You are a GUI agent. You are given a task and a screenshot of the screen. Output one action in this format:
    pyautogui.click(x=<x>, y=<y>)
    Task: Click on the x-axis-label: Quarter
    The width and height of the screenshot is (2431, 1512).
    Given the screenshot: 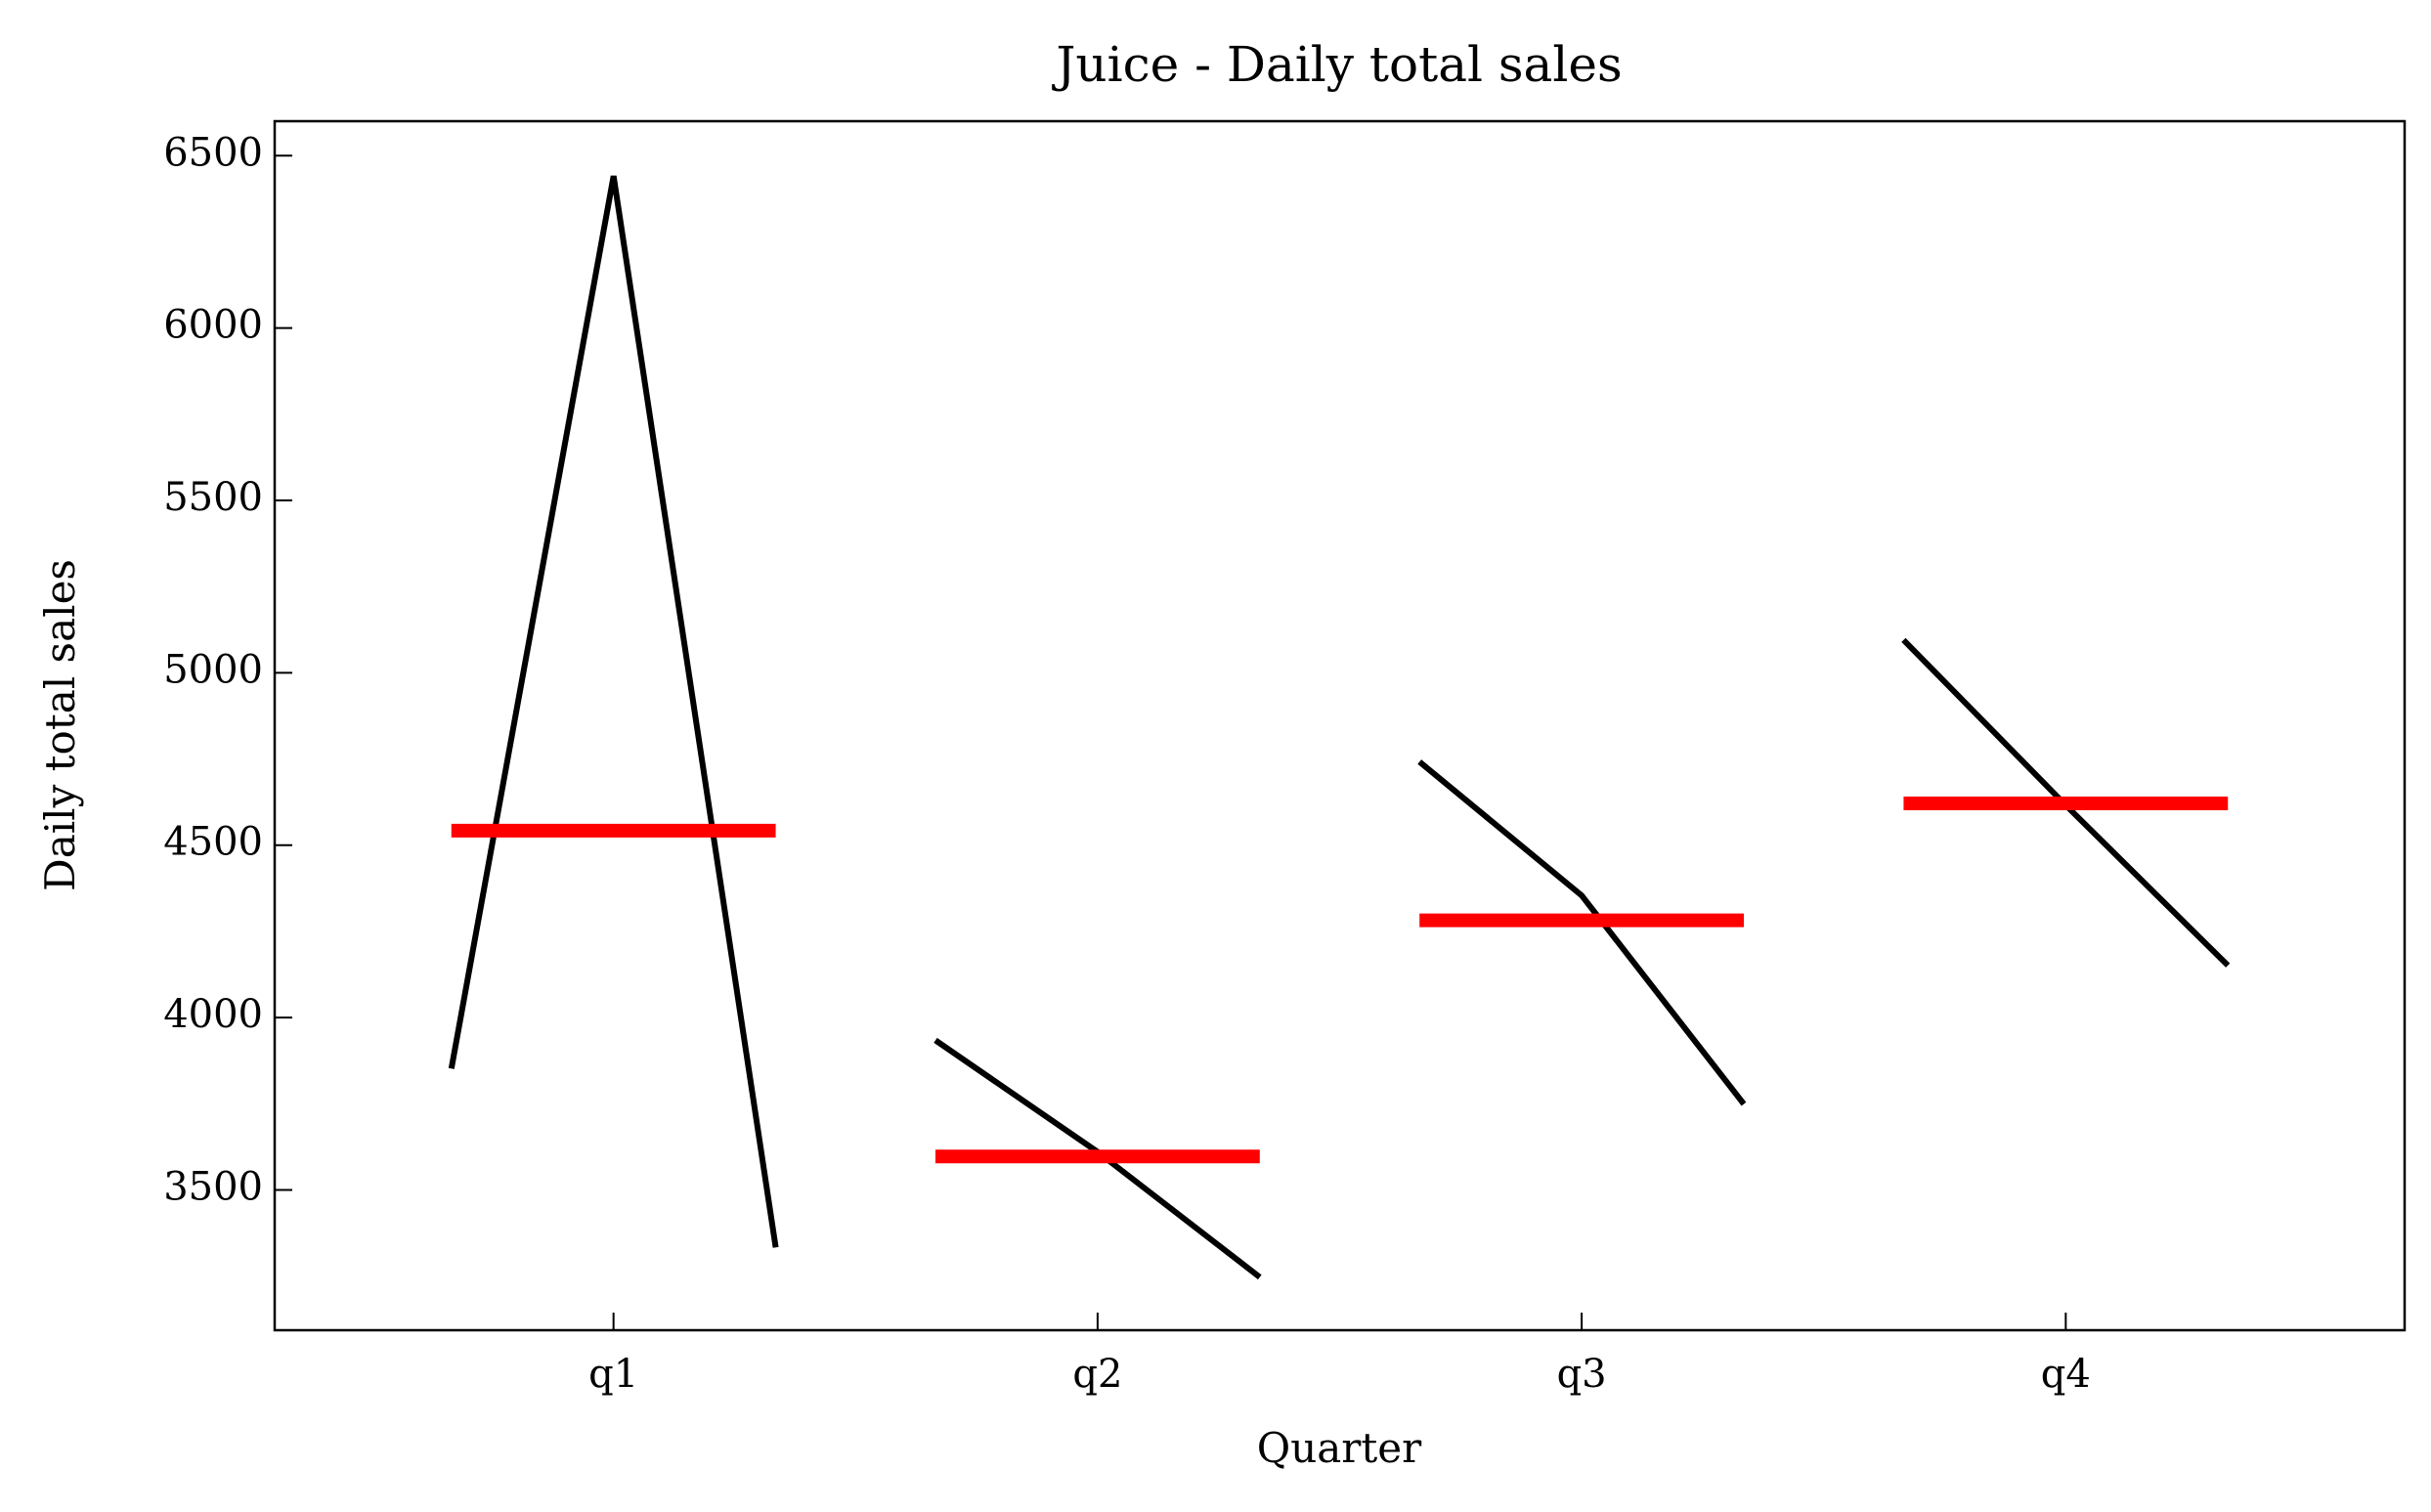 What is the action you would take?
    pyautogui.click(x=1339, y=1448)
    